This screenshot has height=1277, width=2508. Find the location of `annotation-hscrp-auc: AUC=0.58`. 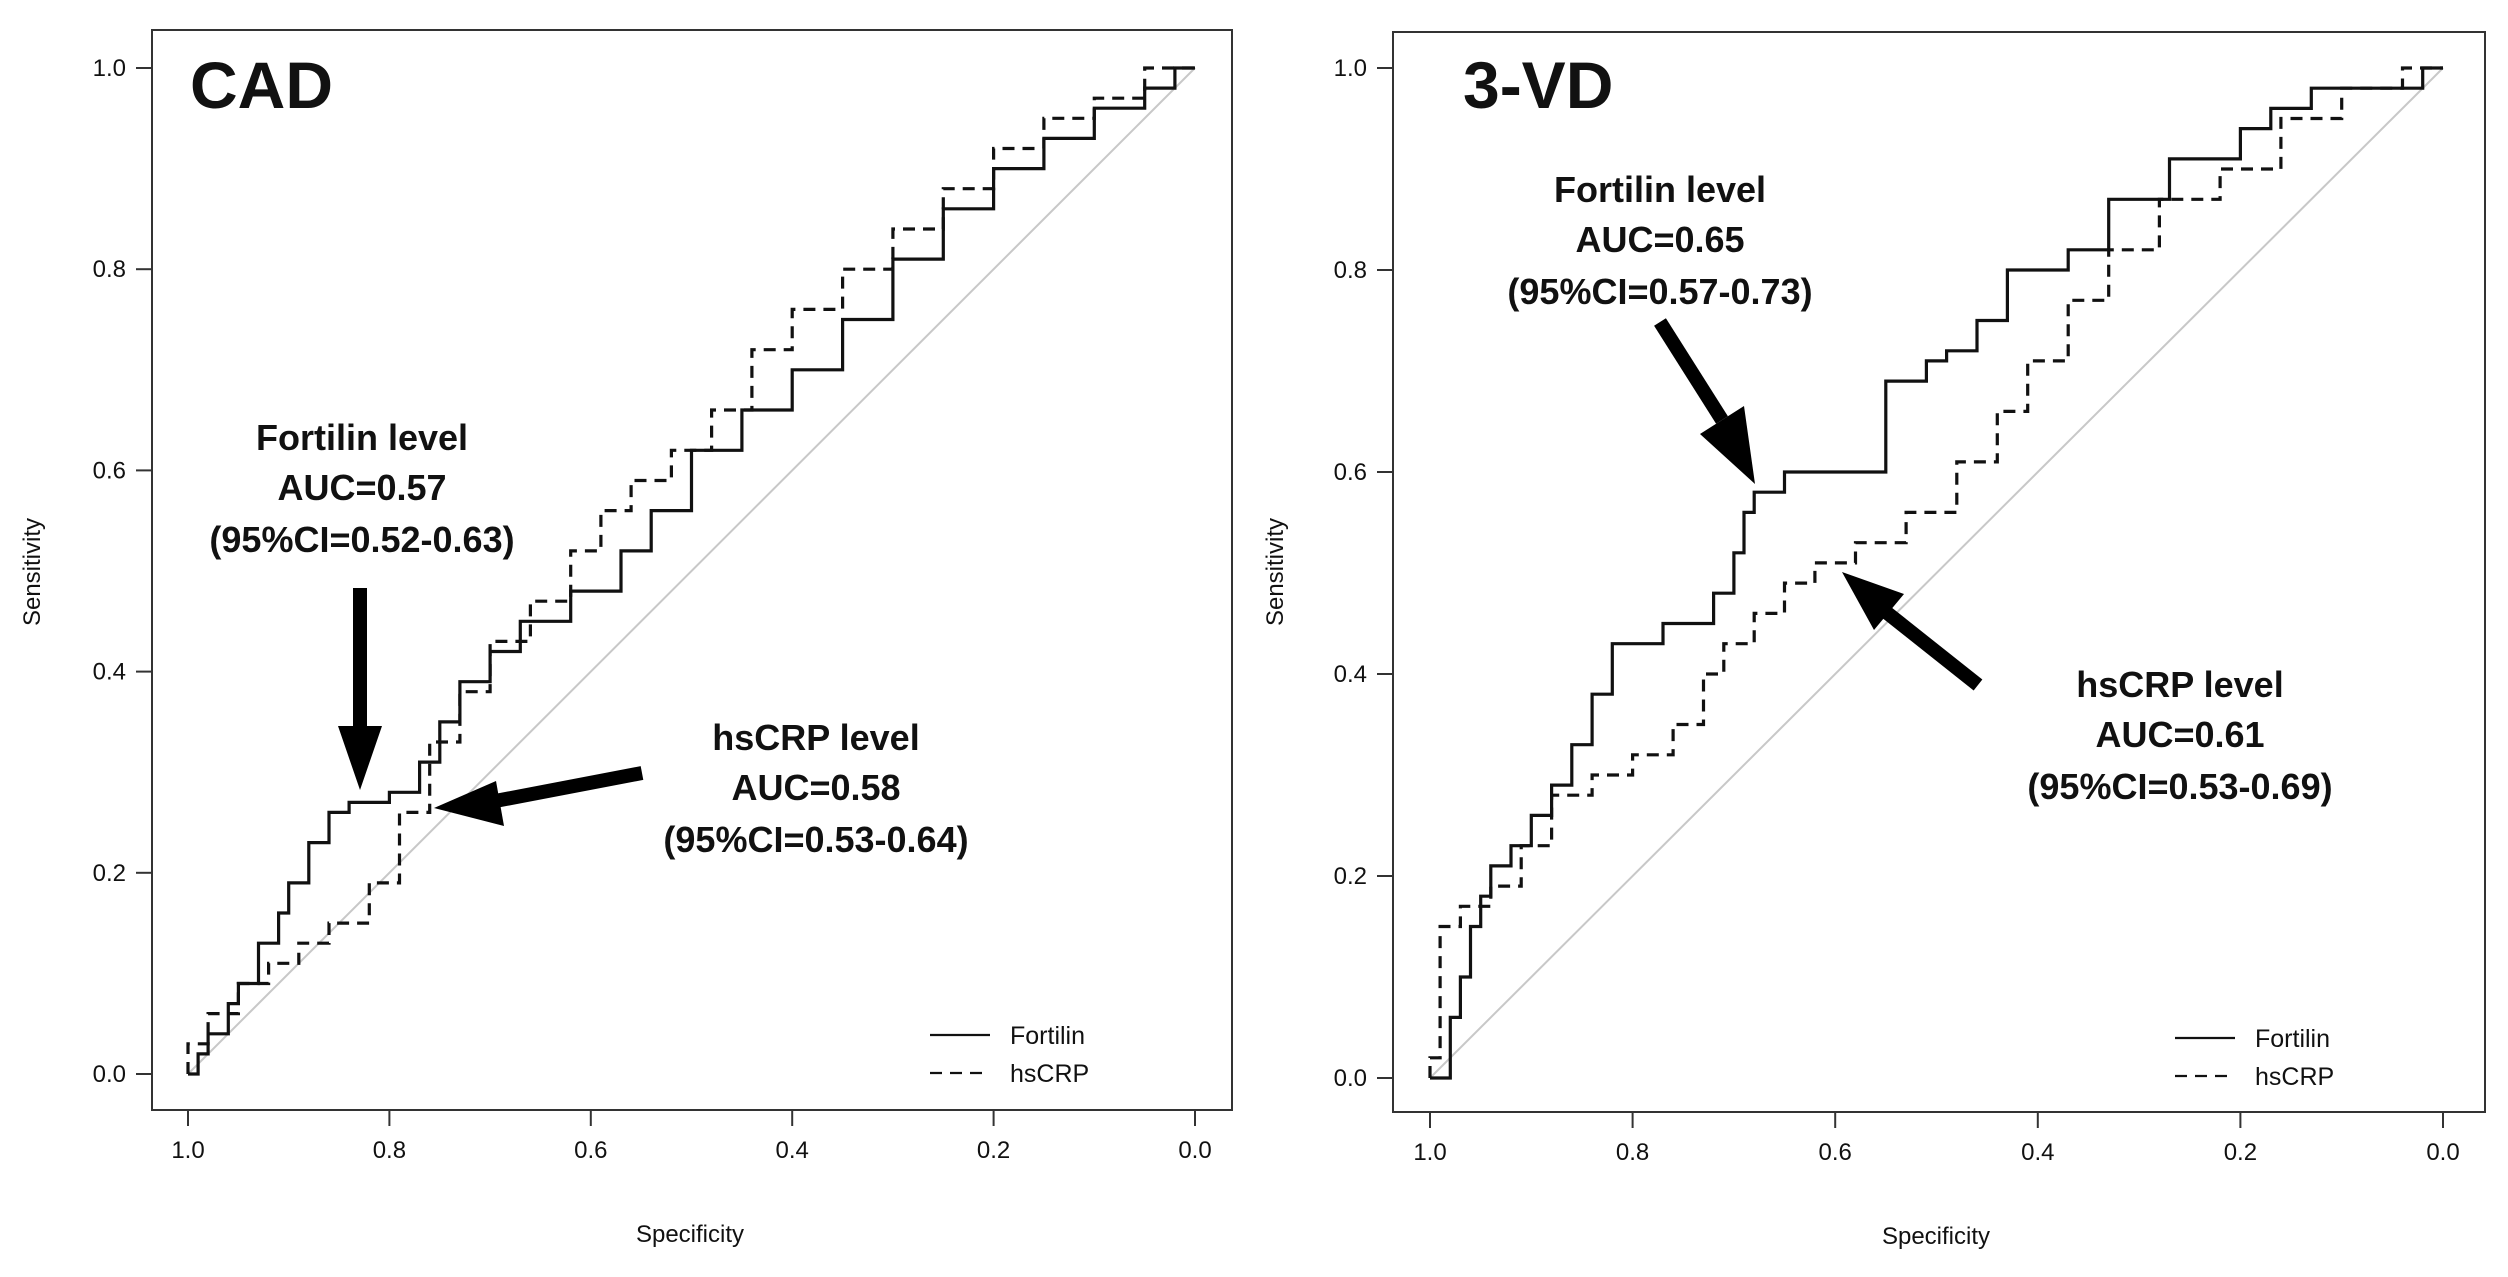

annotation-hscrp-auc: AUC=0.58 is located at coordinates (815, 787).